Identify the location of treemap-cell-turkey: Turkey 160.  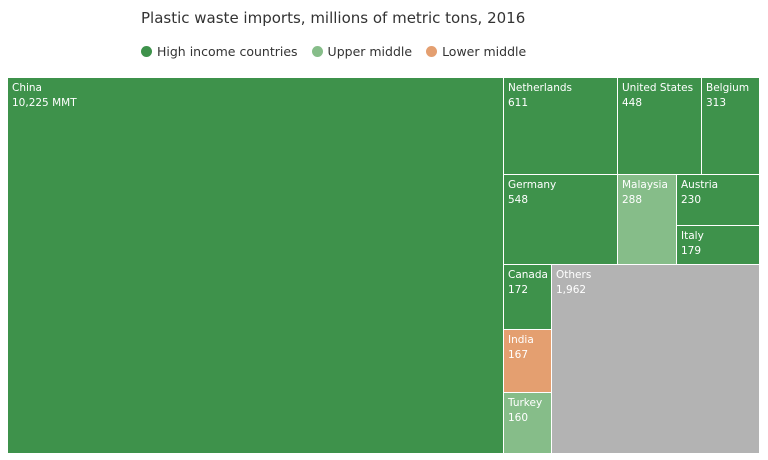
(527, 423).